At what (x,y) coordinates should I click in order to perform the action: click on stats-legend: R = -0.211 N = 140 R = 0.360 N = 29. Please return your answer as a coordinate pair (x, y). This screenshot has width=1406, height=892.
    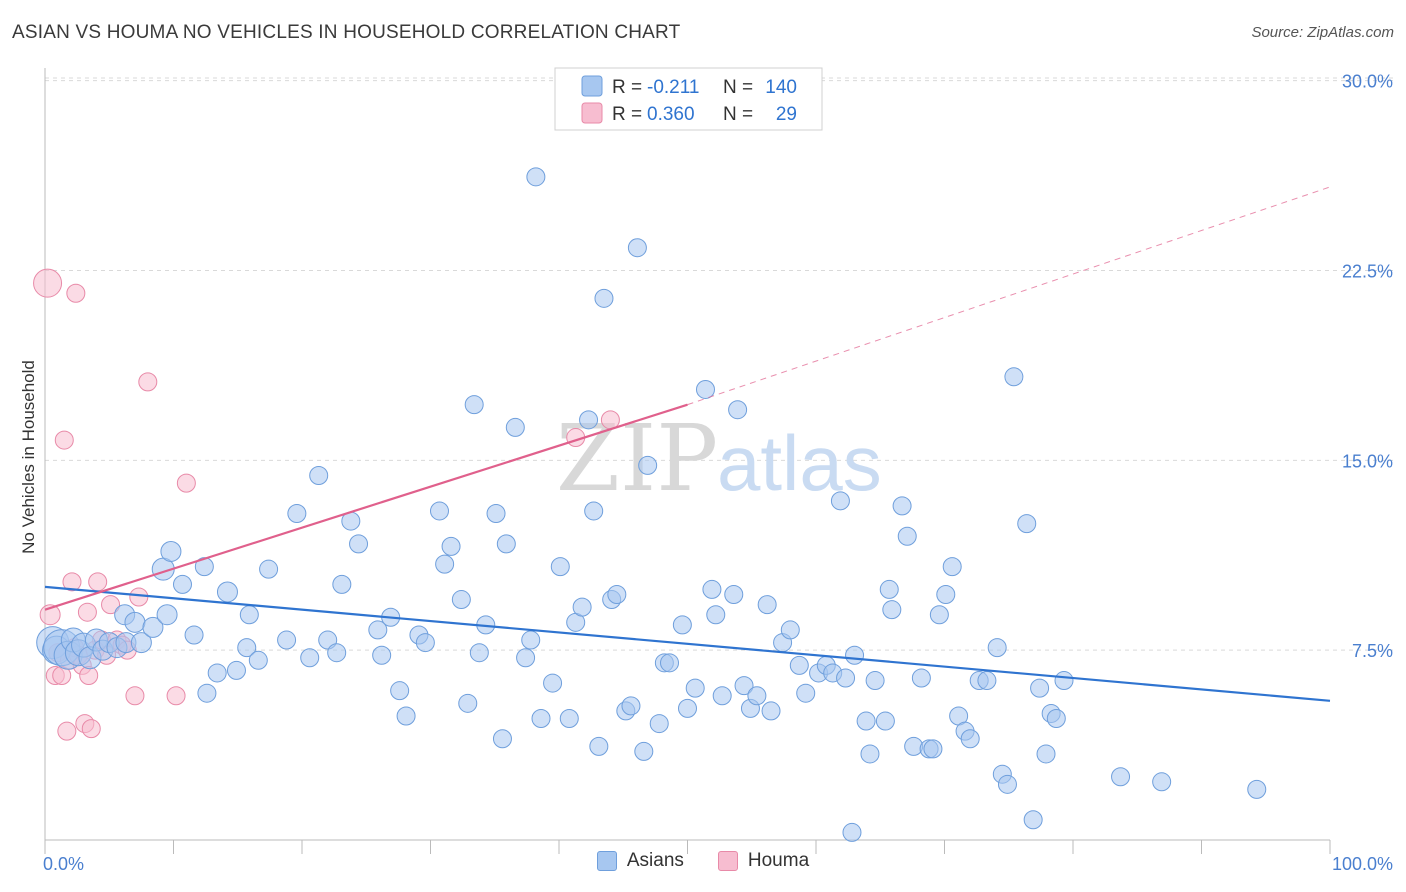
    Looking at the image, I should click on (688, 99).